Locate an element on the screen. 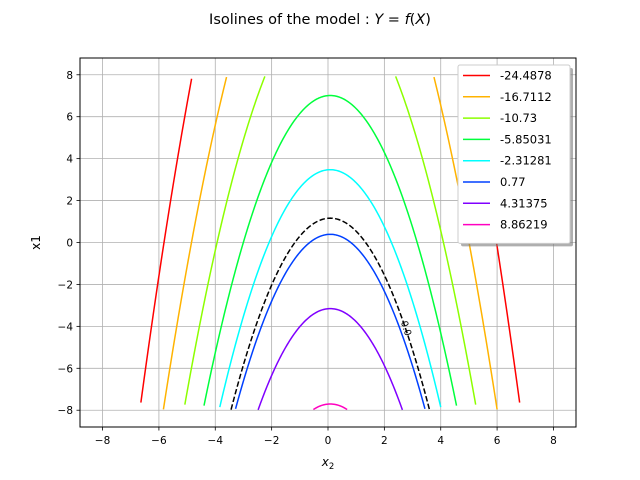 Image resolution: width=640 pixels, height=480 pixels. y-tick-label: −4 is located at coordinates (66, 327).